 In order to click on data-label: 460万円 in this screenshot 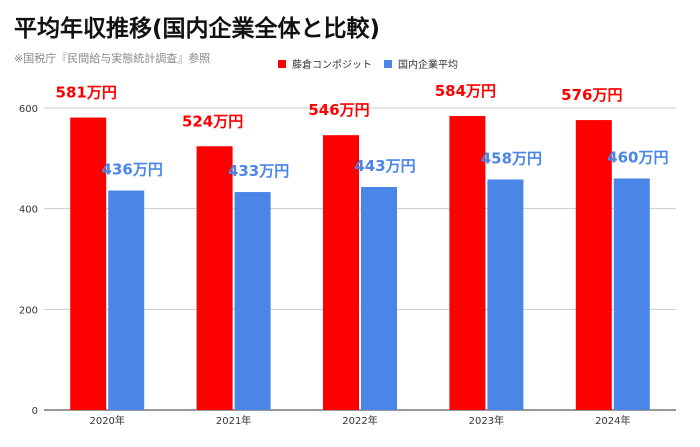, I will do `click(637, 157)`.